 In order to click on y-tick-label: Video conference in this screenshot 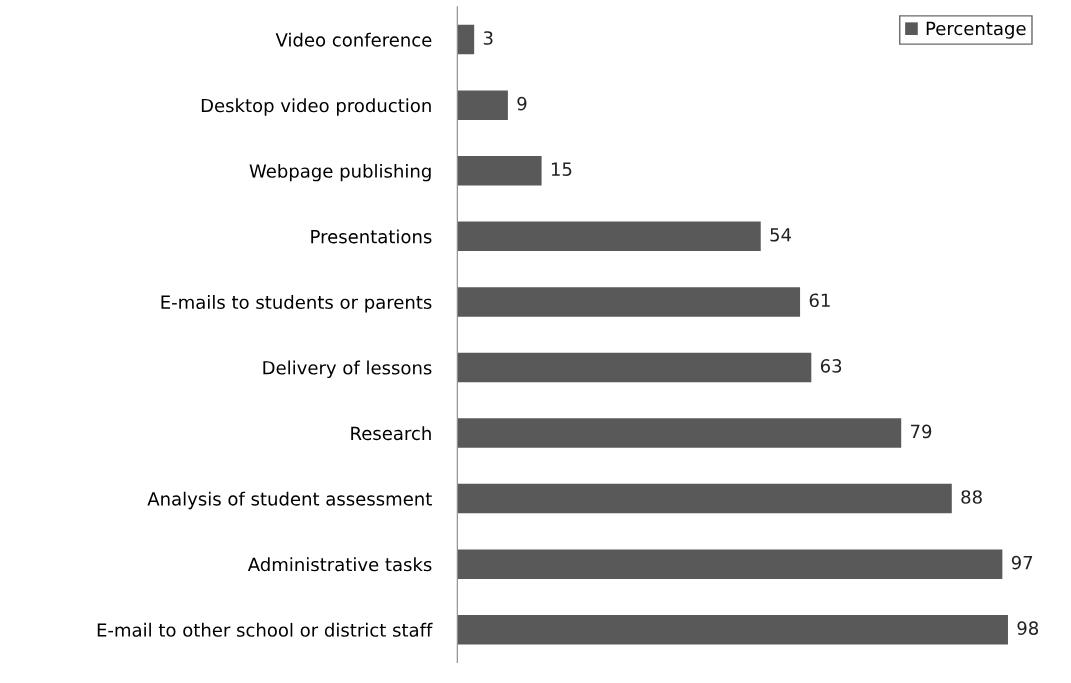, I will do `click(353, 39)`.